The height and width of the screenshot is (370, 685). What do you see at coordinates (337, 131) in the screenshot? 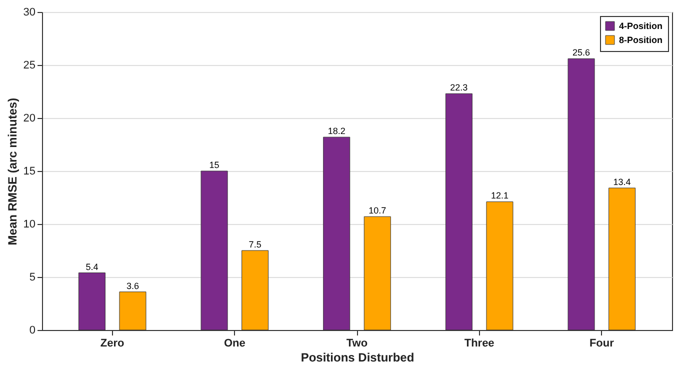
I see `data-label: 18.2` at bounding box center [337, 131].